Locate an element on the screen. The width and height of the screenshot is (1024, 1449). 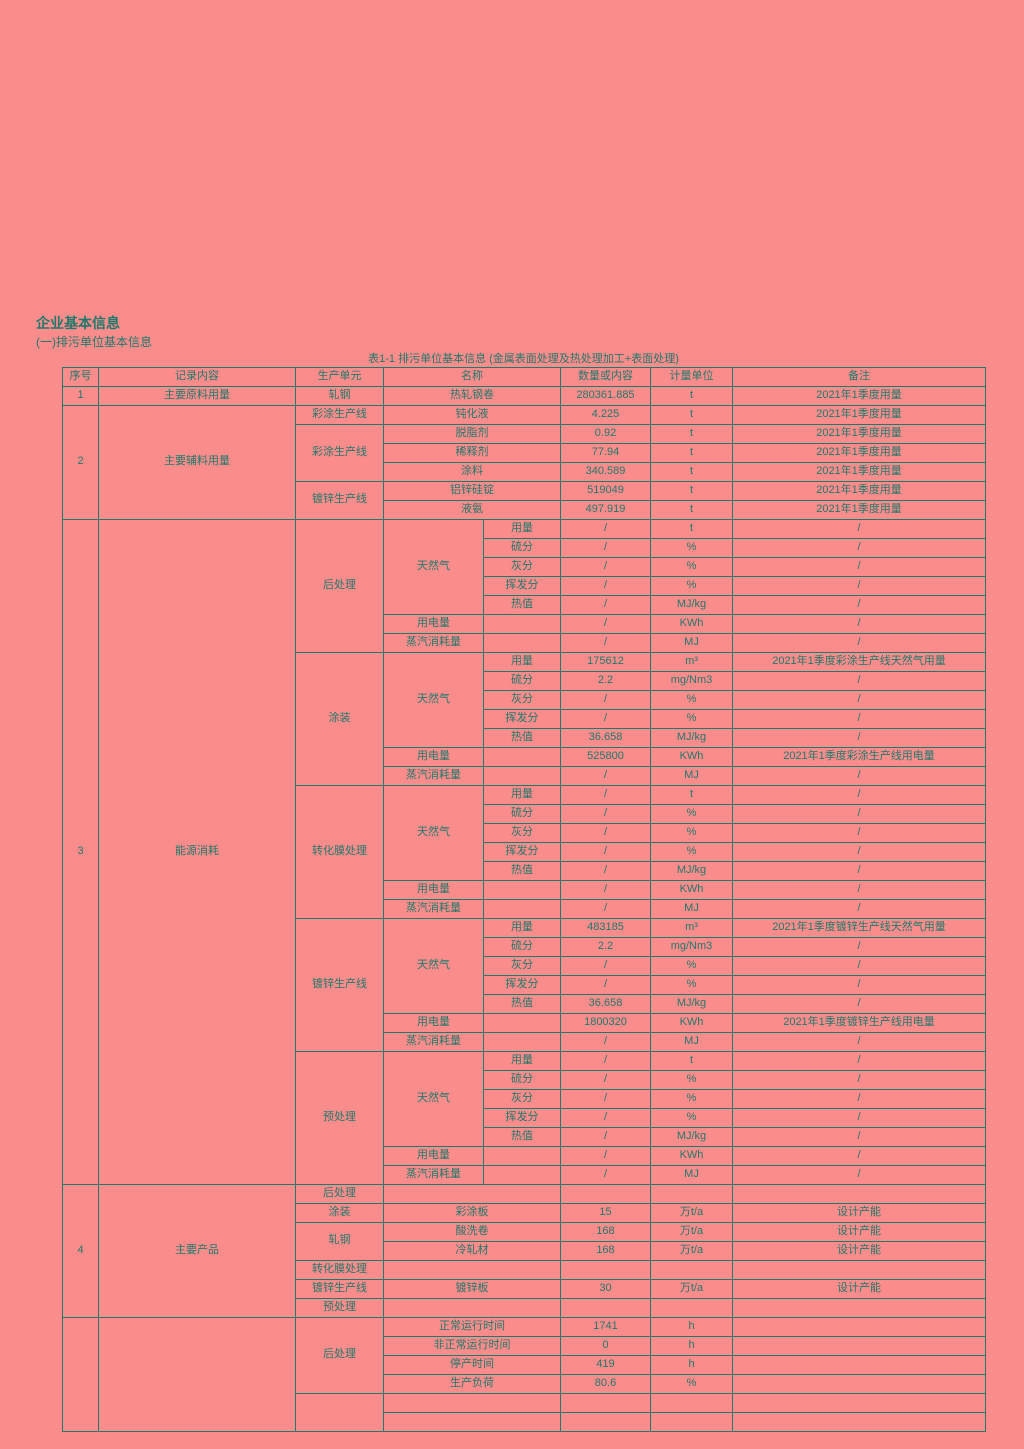
table-cell: 冷轧材 is located at coordinates (472, 1250).